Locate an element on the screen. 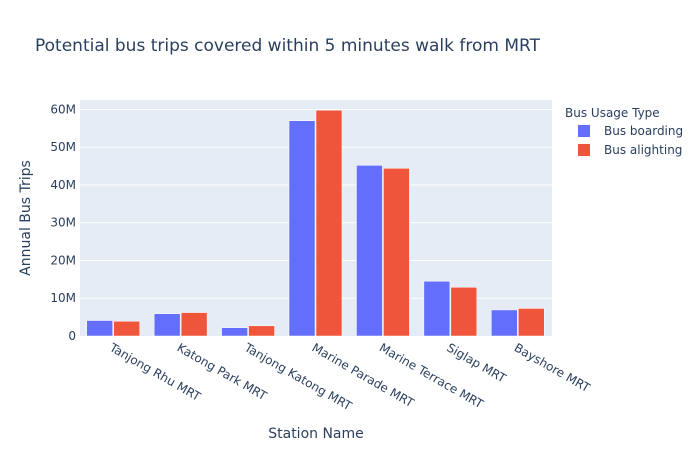  y-tick-label: 60M is located at coordinates (63, 109).